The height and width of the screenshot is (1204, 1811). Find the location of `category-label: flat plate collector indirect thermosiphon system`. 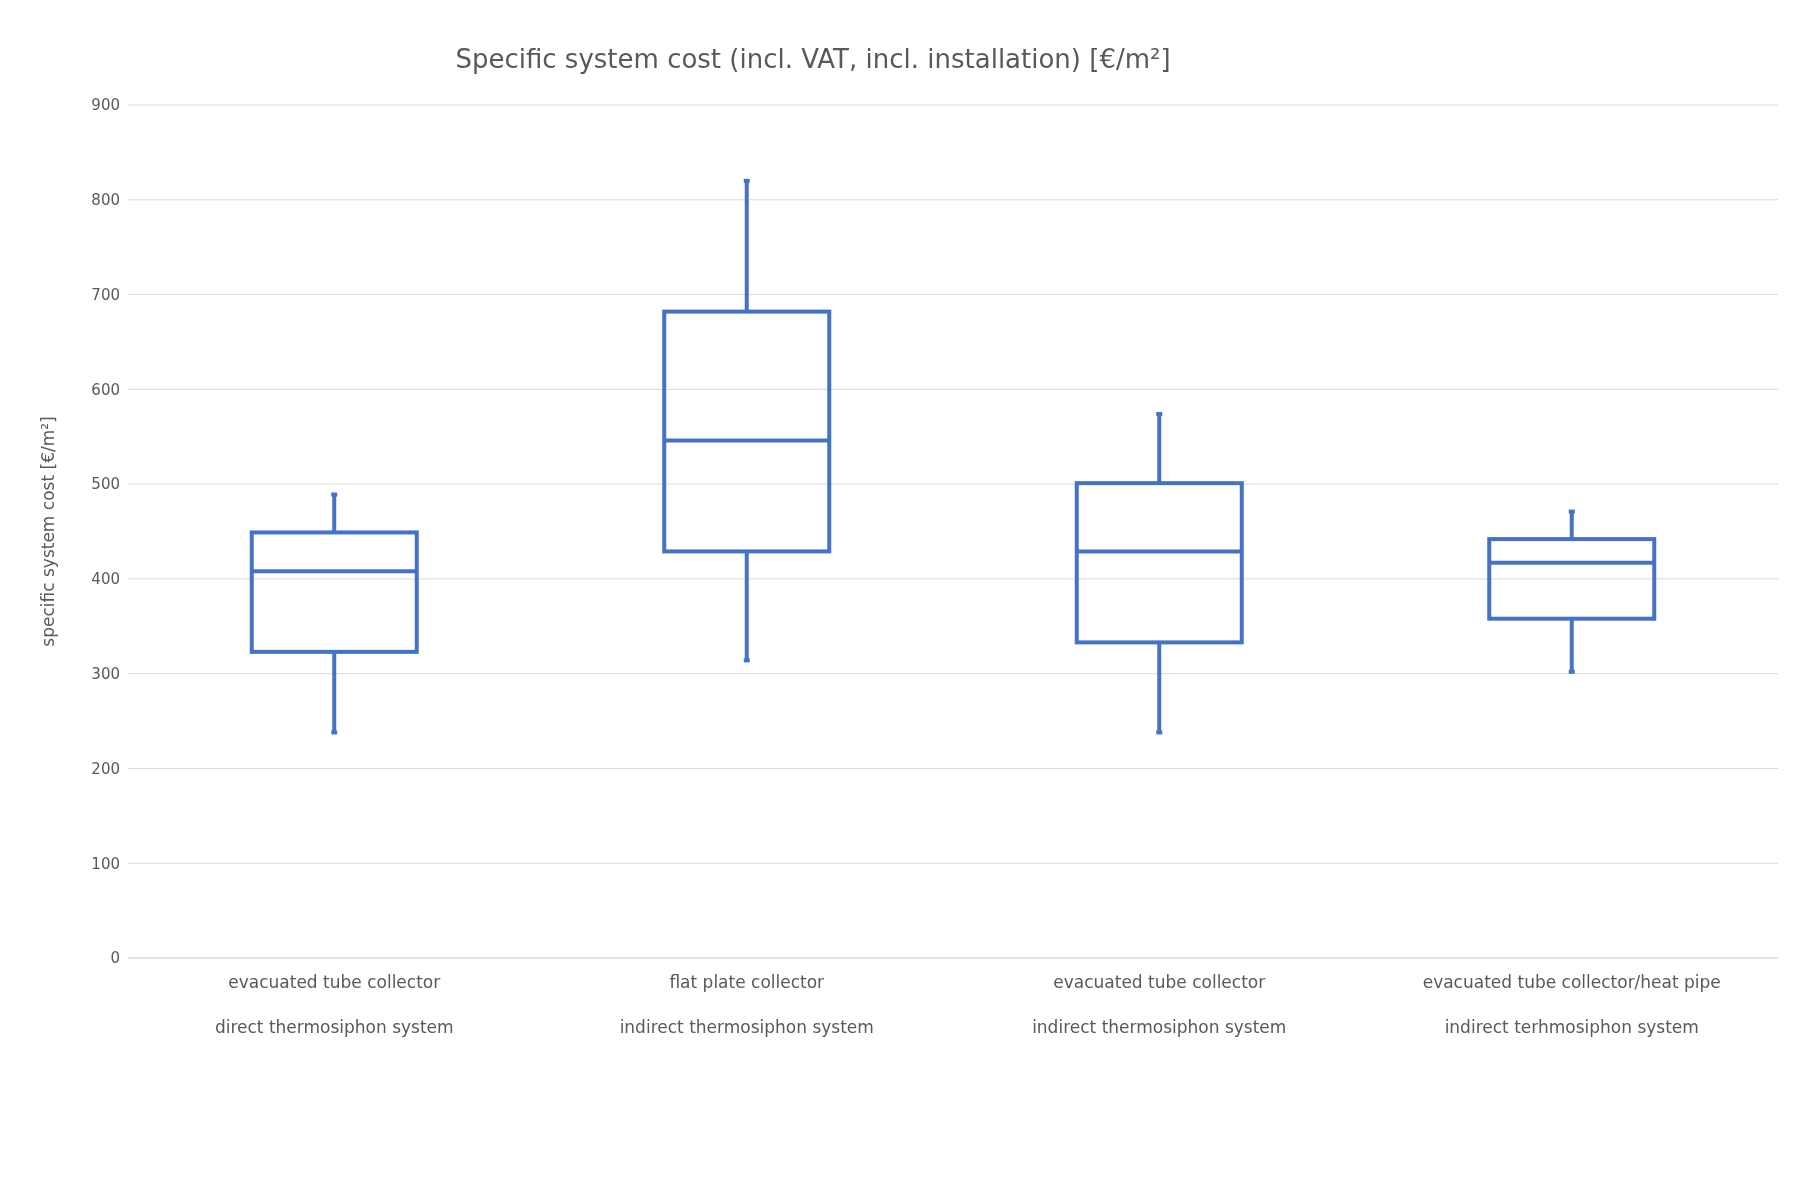

category-label: flat plate collector indirect thermosiphon system is located at coordinates (746, 1004).